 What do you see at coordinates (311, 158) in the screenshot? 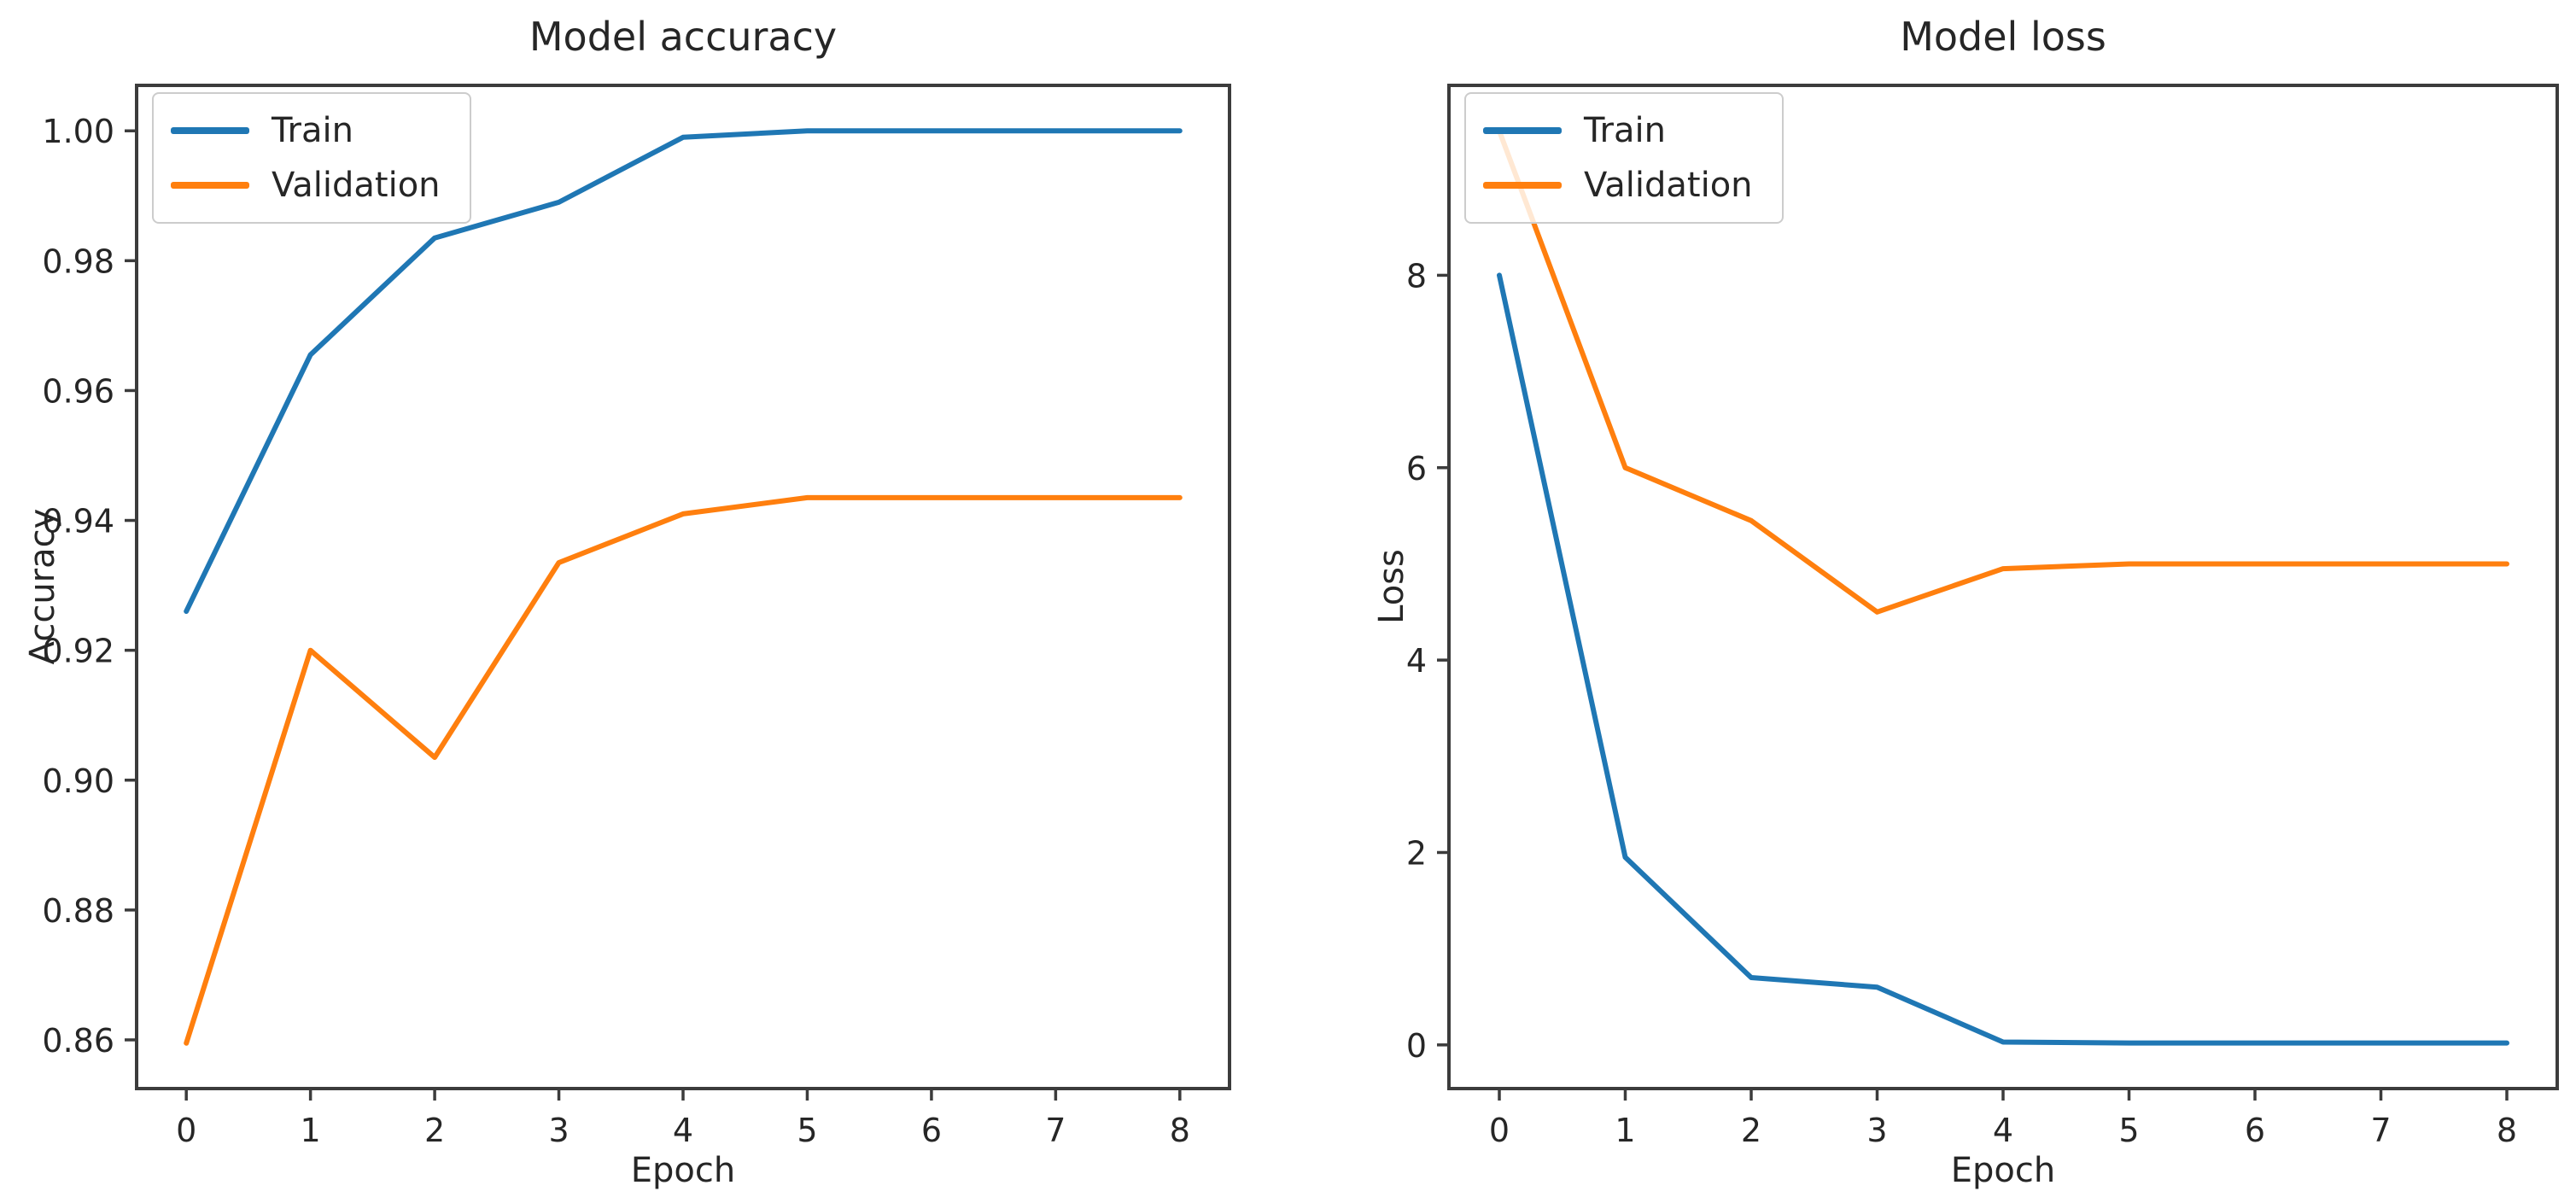
I see `accuracy-legend: Train Validation` at bounding box center [311, 158].